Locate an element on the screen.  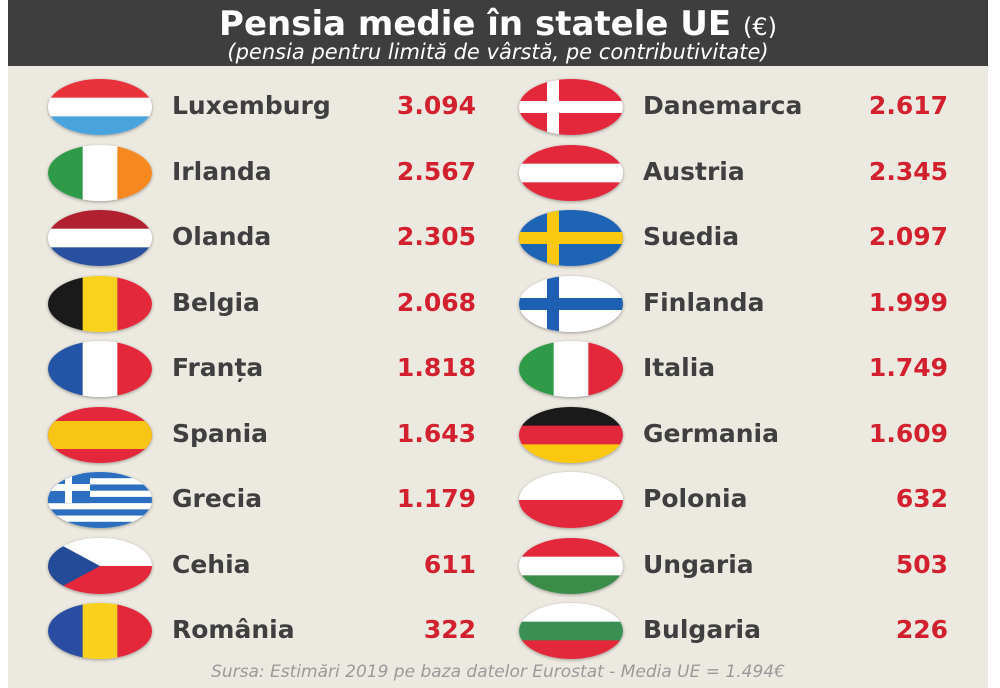
country-name: Austria is located at coordinates (694, 171).